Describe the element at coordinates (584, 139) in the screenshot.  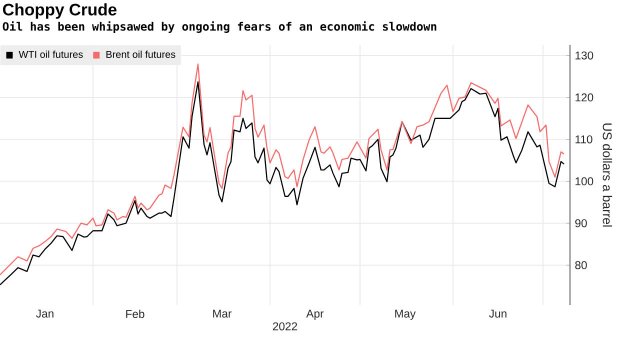
I see `y-tick-label: 110` at that location.